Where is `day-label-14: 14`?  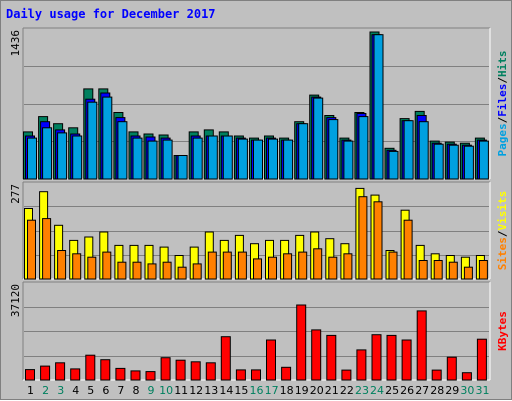 day-label-14: 14 is located at coordinates (226, 390).